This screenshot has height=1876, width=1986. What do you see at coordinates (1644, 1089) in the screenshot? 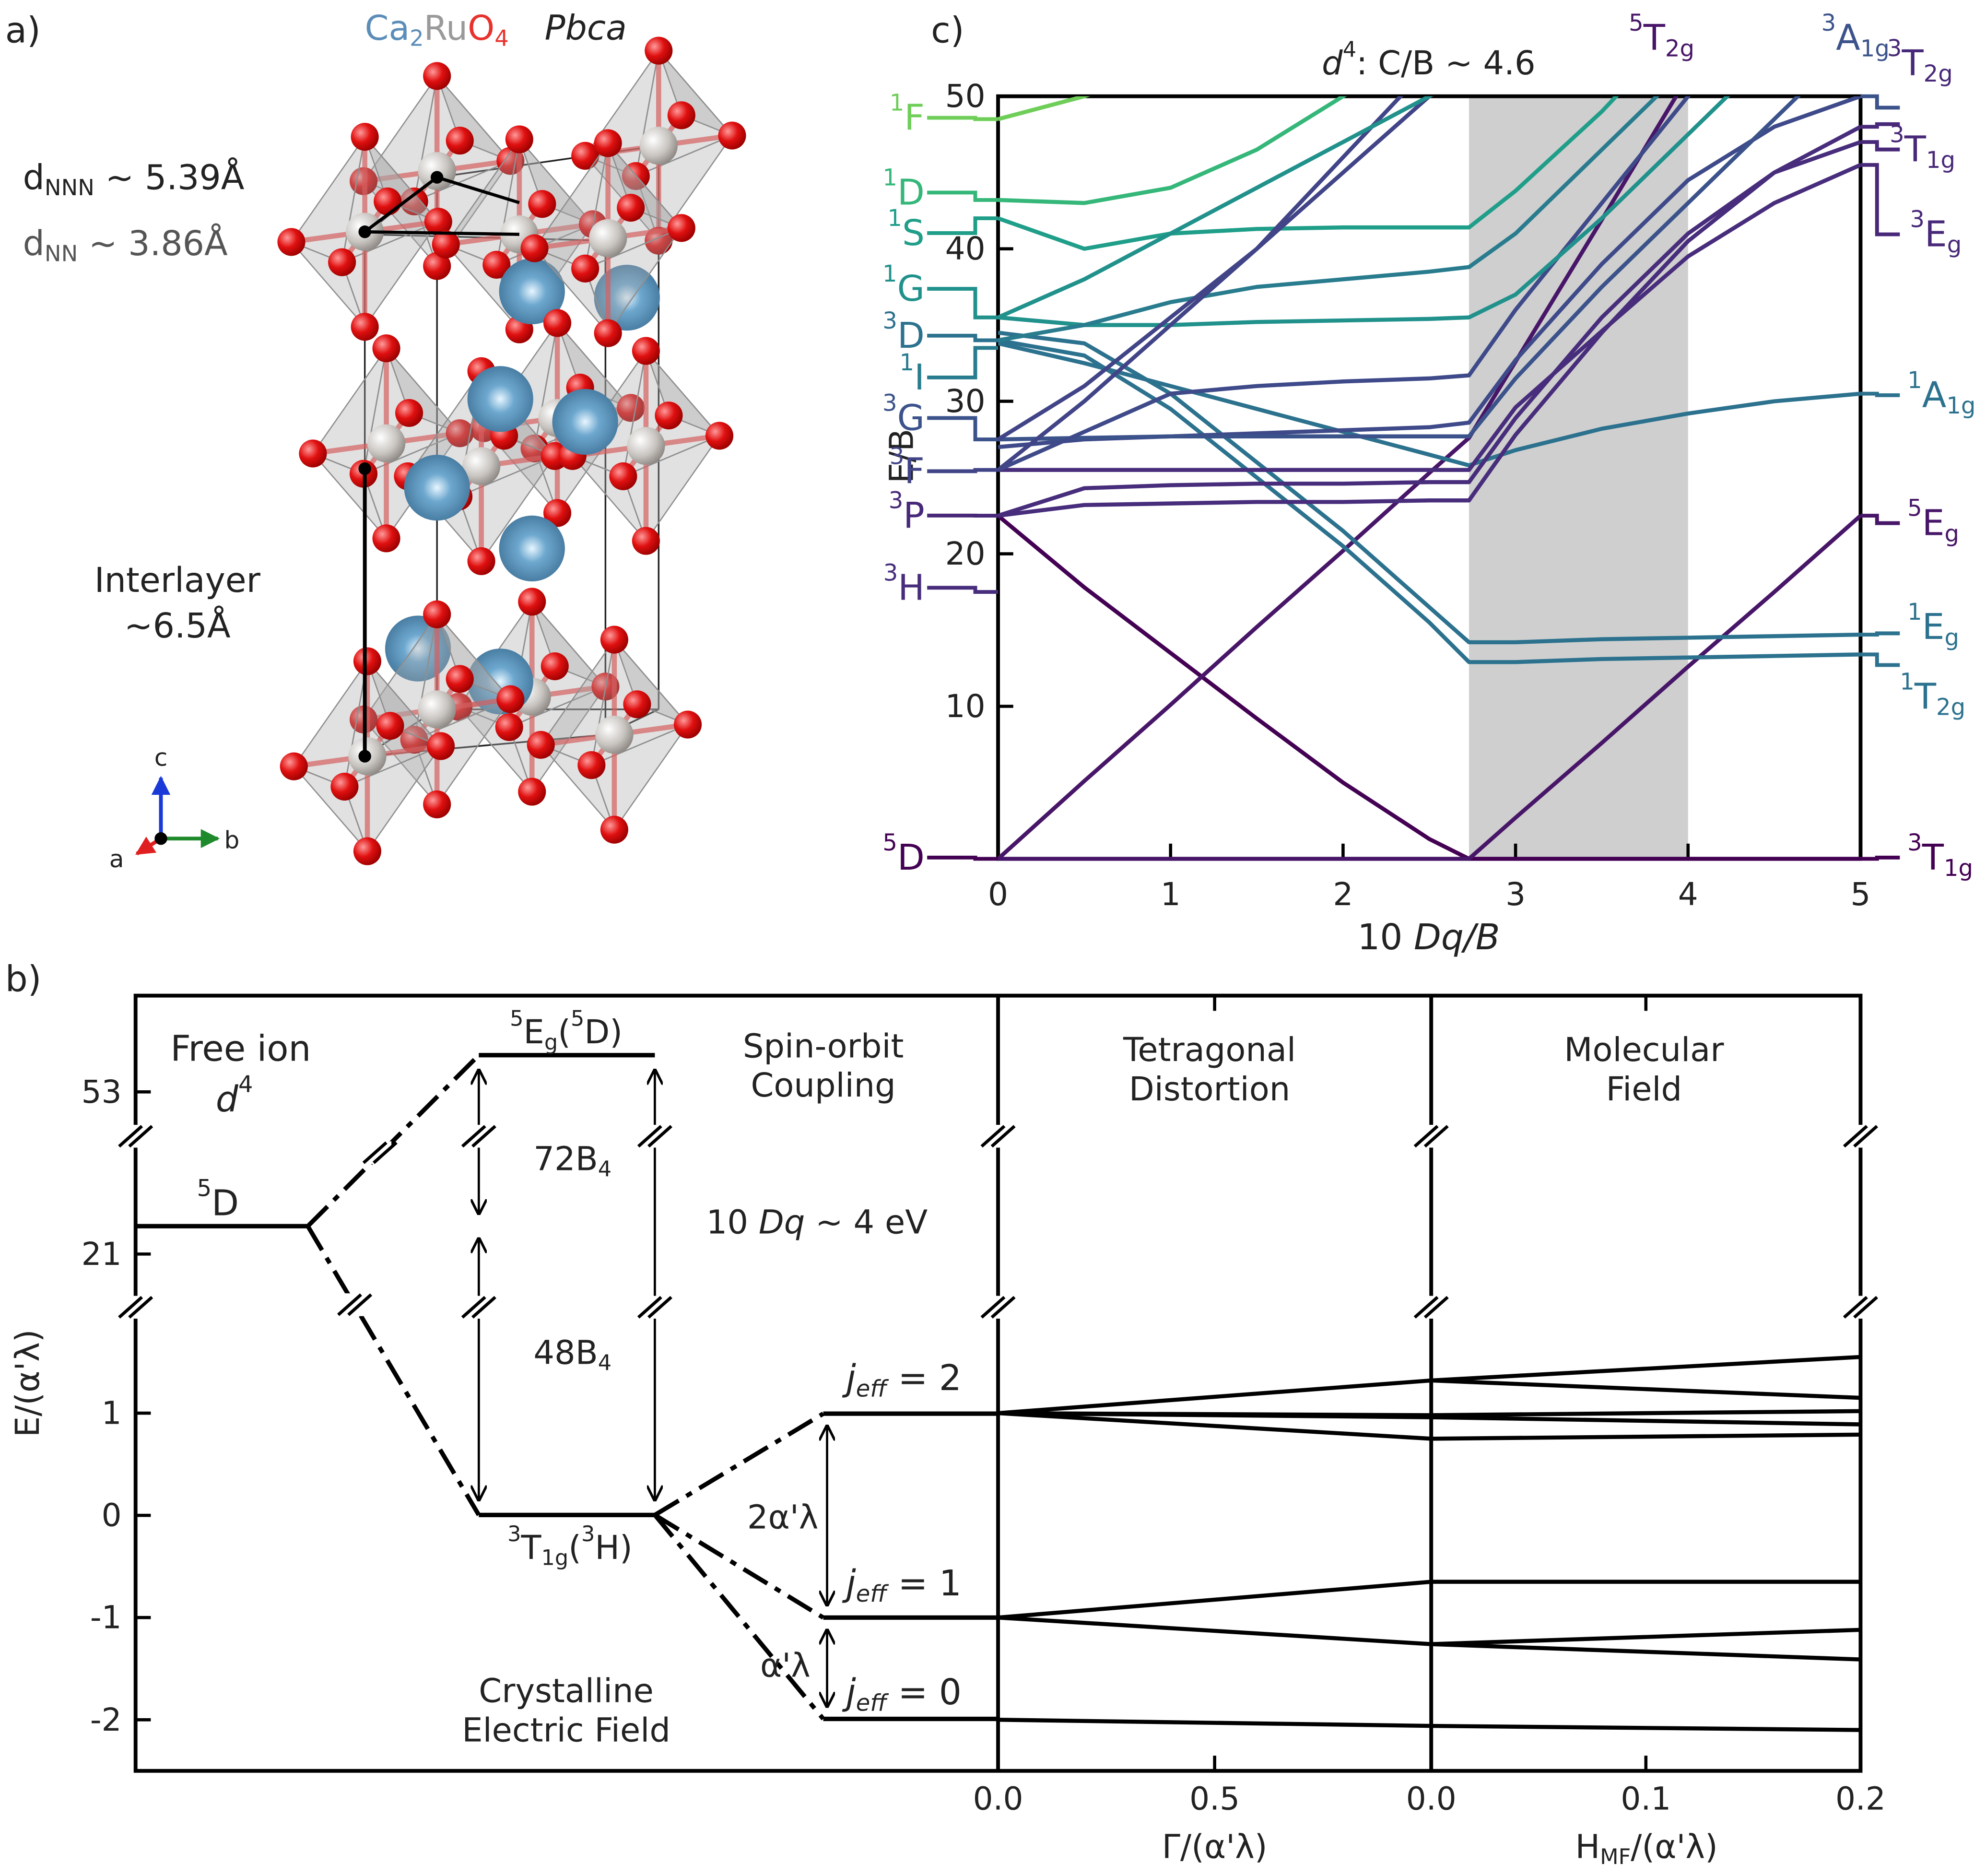
I see `stage-label: Field` at bounding box center [1644, 1089].